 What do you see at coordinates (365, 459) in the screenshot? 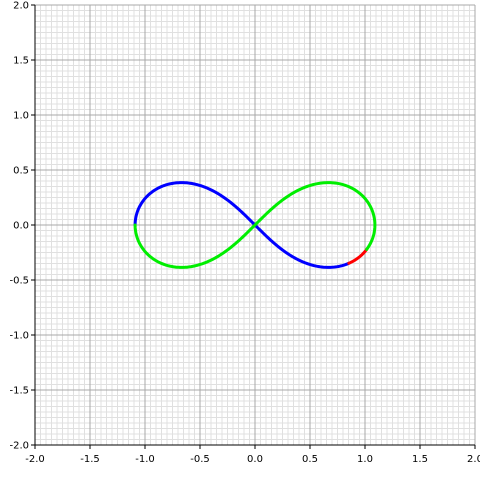
I see `x-tick-label: 1.0` at bounding box center [365, 459].